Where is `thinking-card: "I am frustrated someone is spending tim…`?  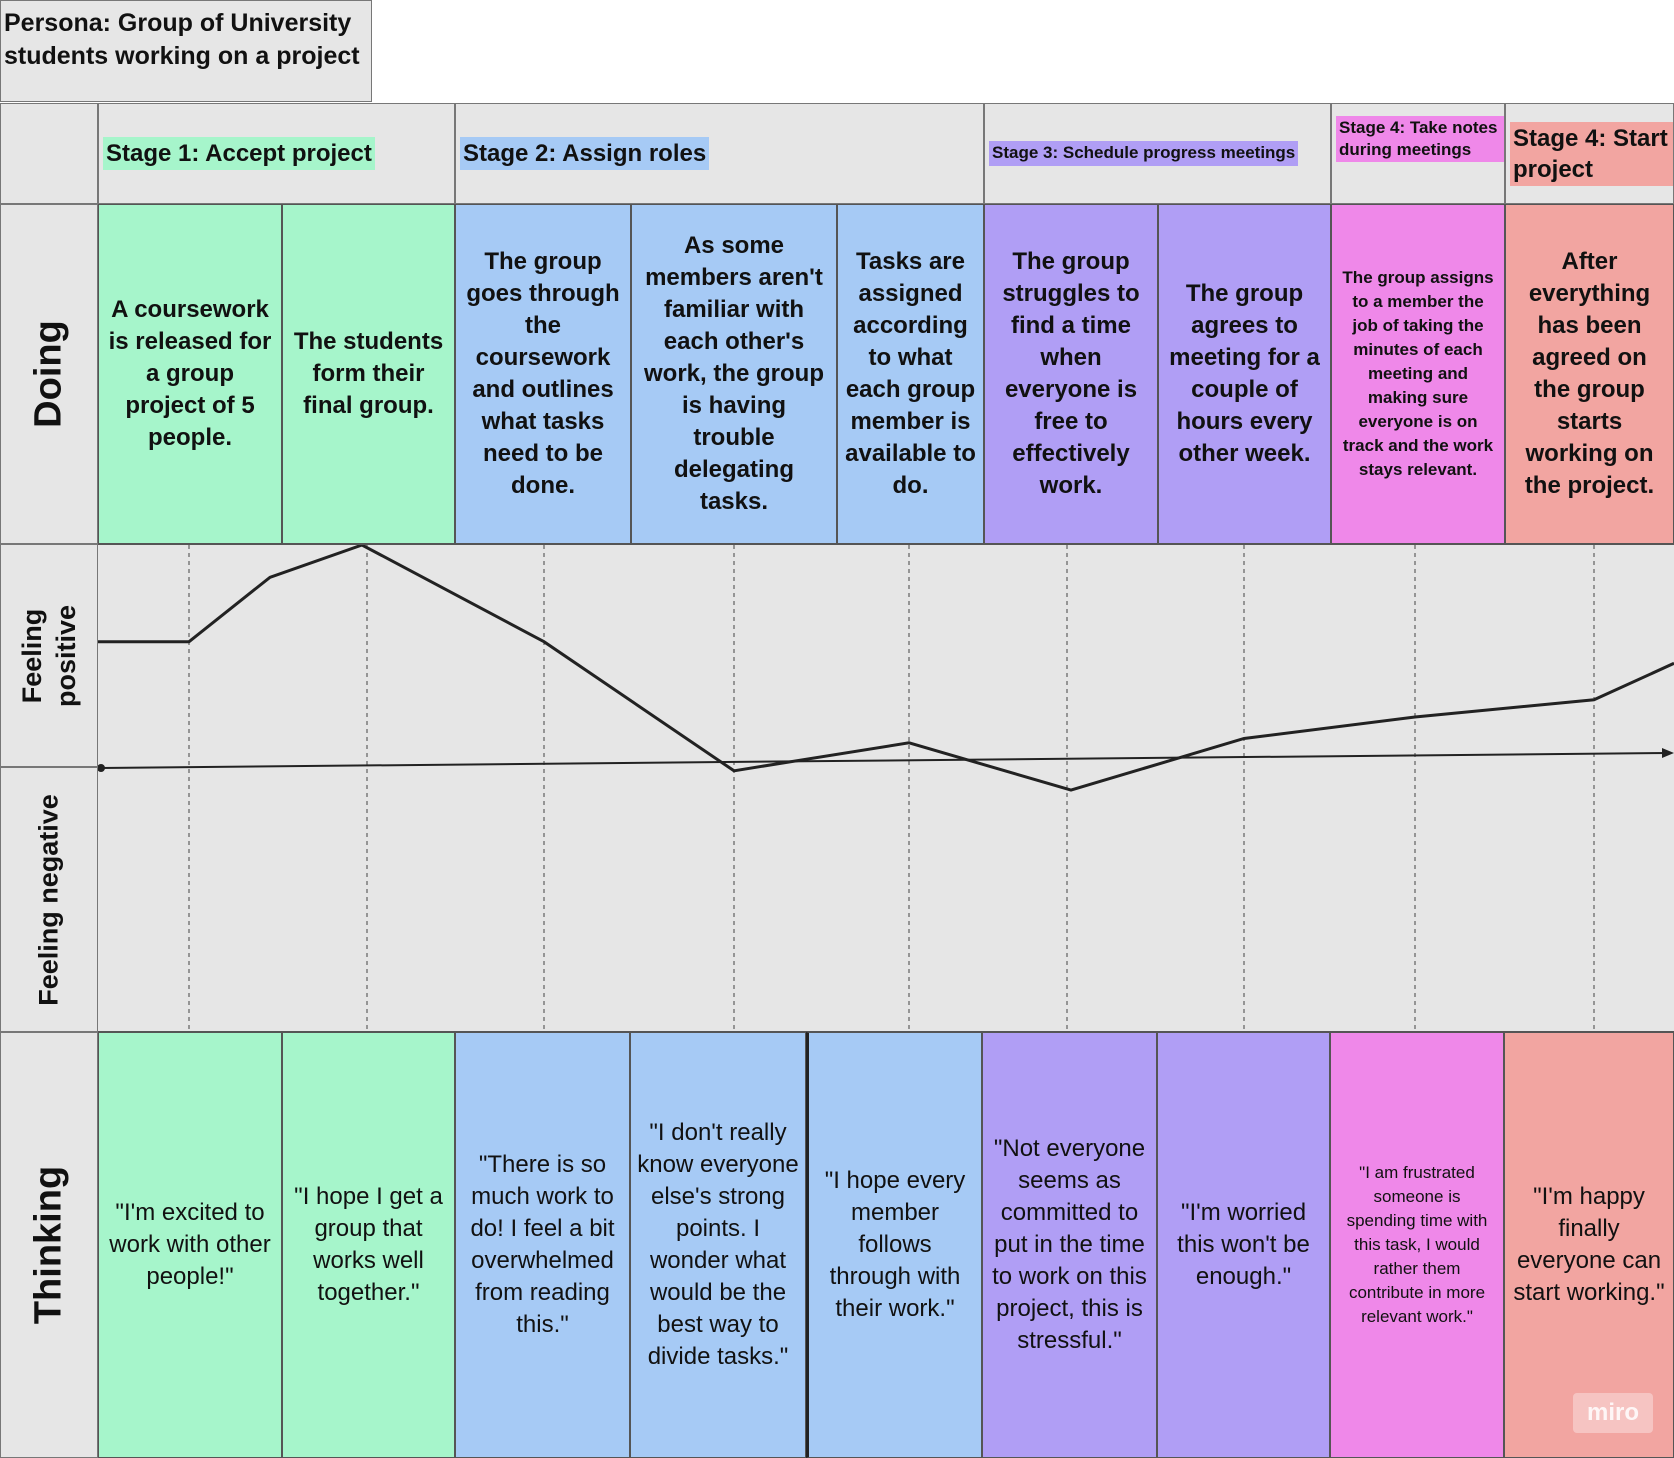
thinking-card: "I am frustrated someone is spending tim… is located at coordinates (1417, 1245).